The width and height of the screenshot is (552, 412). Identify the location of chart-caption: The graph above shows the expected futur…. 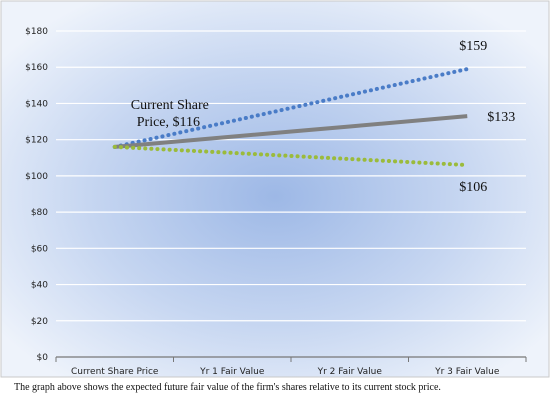
(227, 387).